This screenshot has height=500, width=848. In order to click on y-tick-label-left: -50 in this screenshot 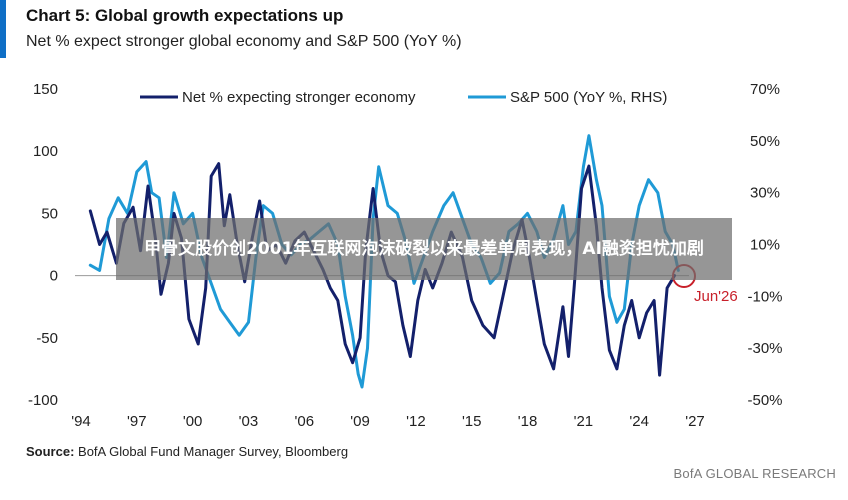, I will do `click(47, 338)`.